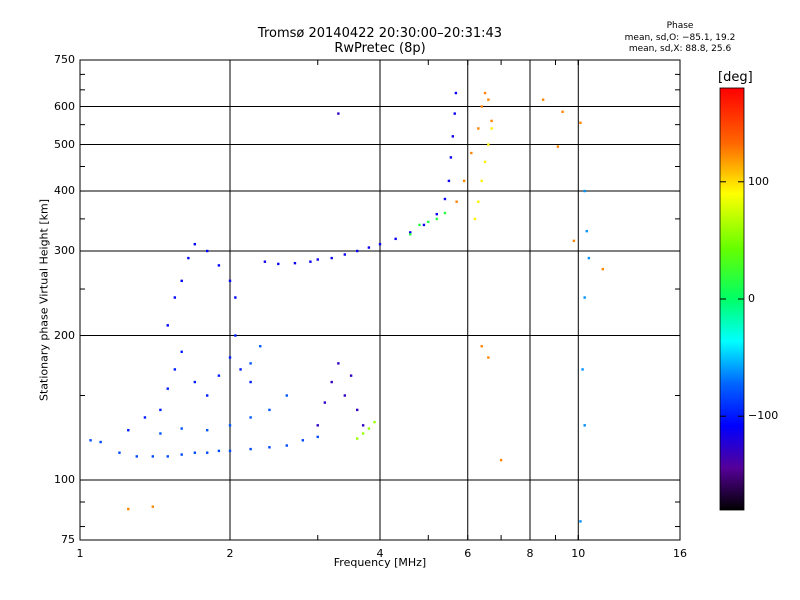 This screenshot has height=600, width=800. Describe the element at coordinates (64, 250) in the screenshot. I see `y-tick-label: 300` at that location.